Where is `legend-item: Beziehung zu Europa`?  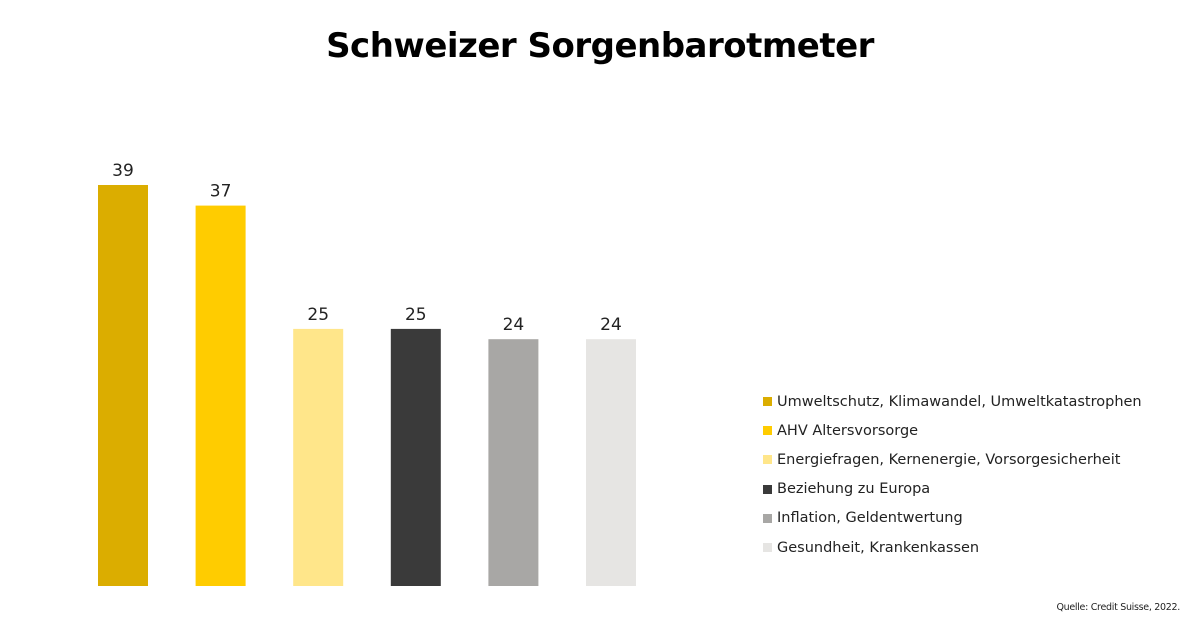 legend-item: Beziehung zu Europa is located at coordinates (952, 489).